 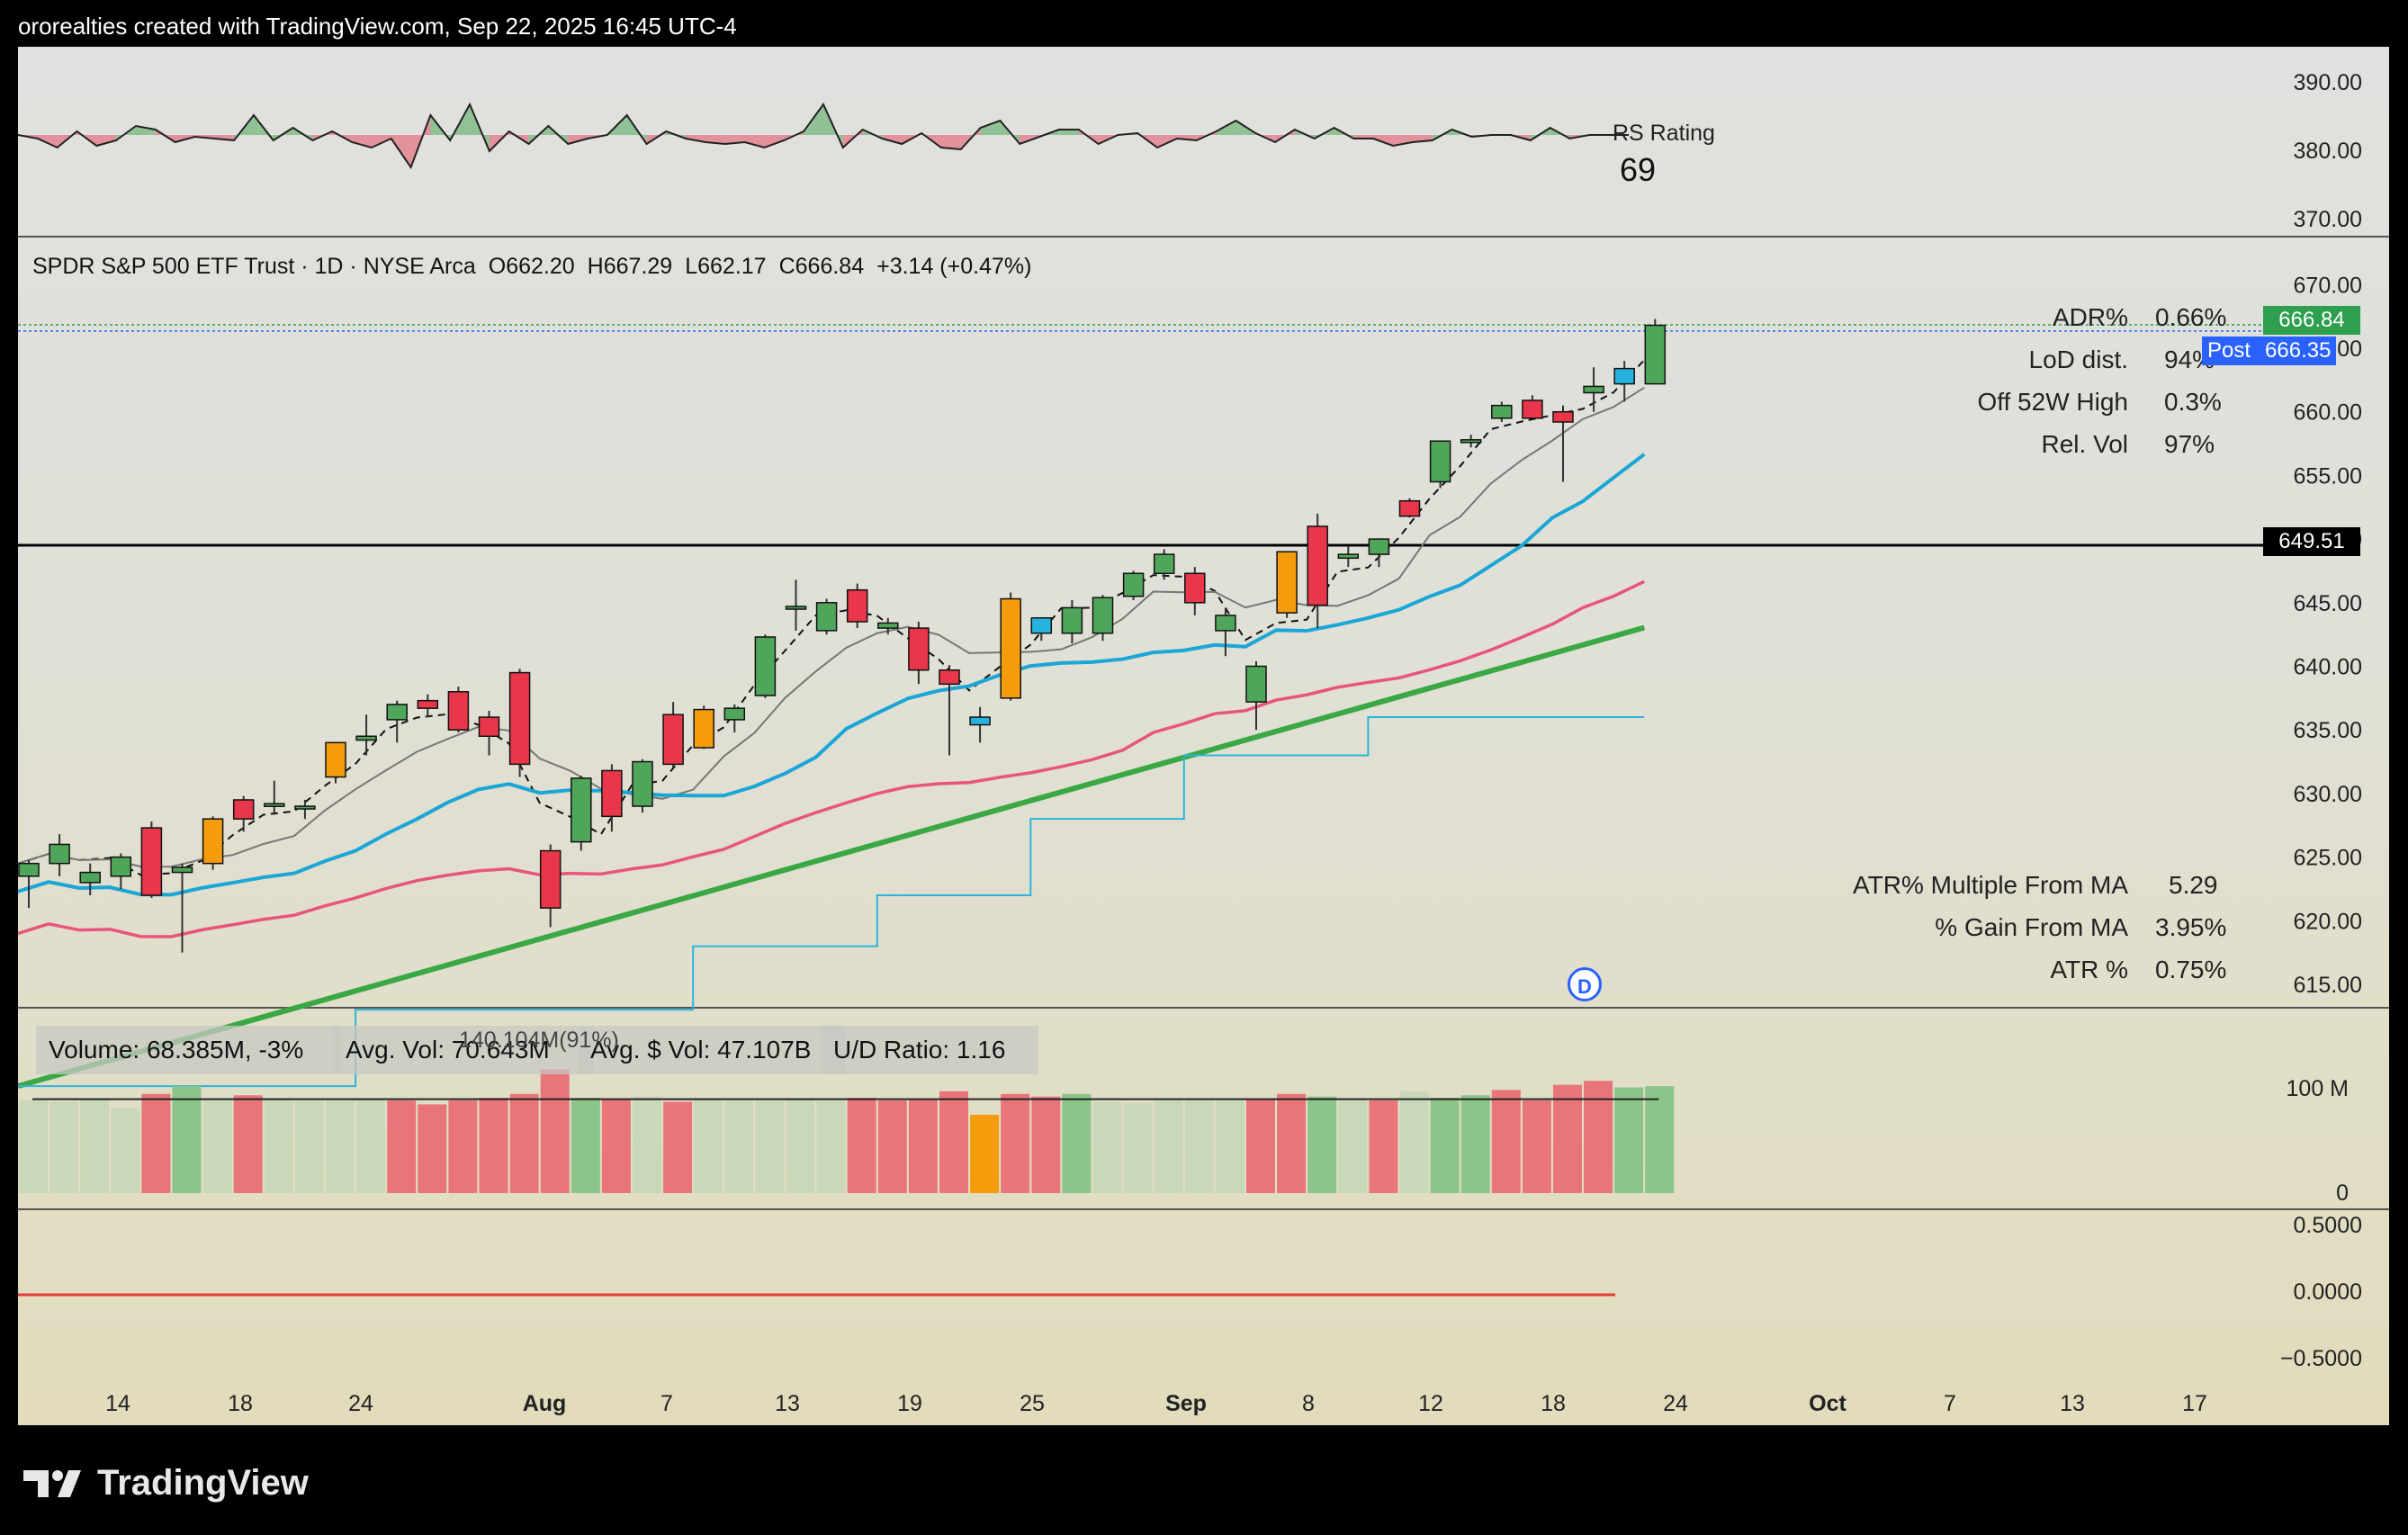 I want to click on stat-value-rel-vol: 97%, so click(x=2189, y=444).